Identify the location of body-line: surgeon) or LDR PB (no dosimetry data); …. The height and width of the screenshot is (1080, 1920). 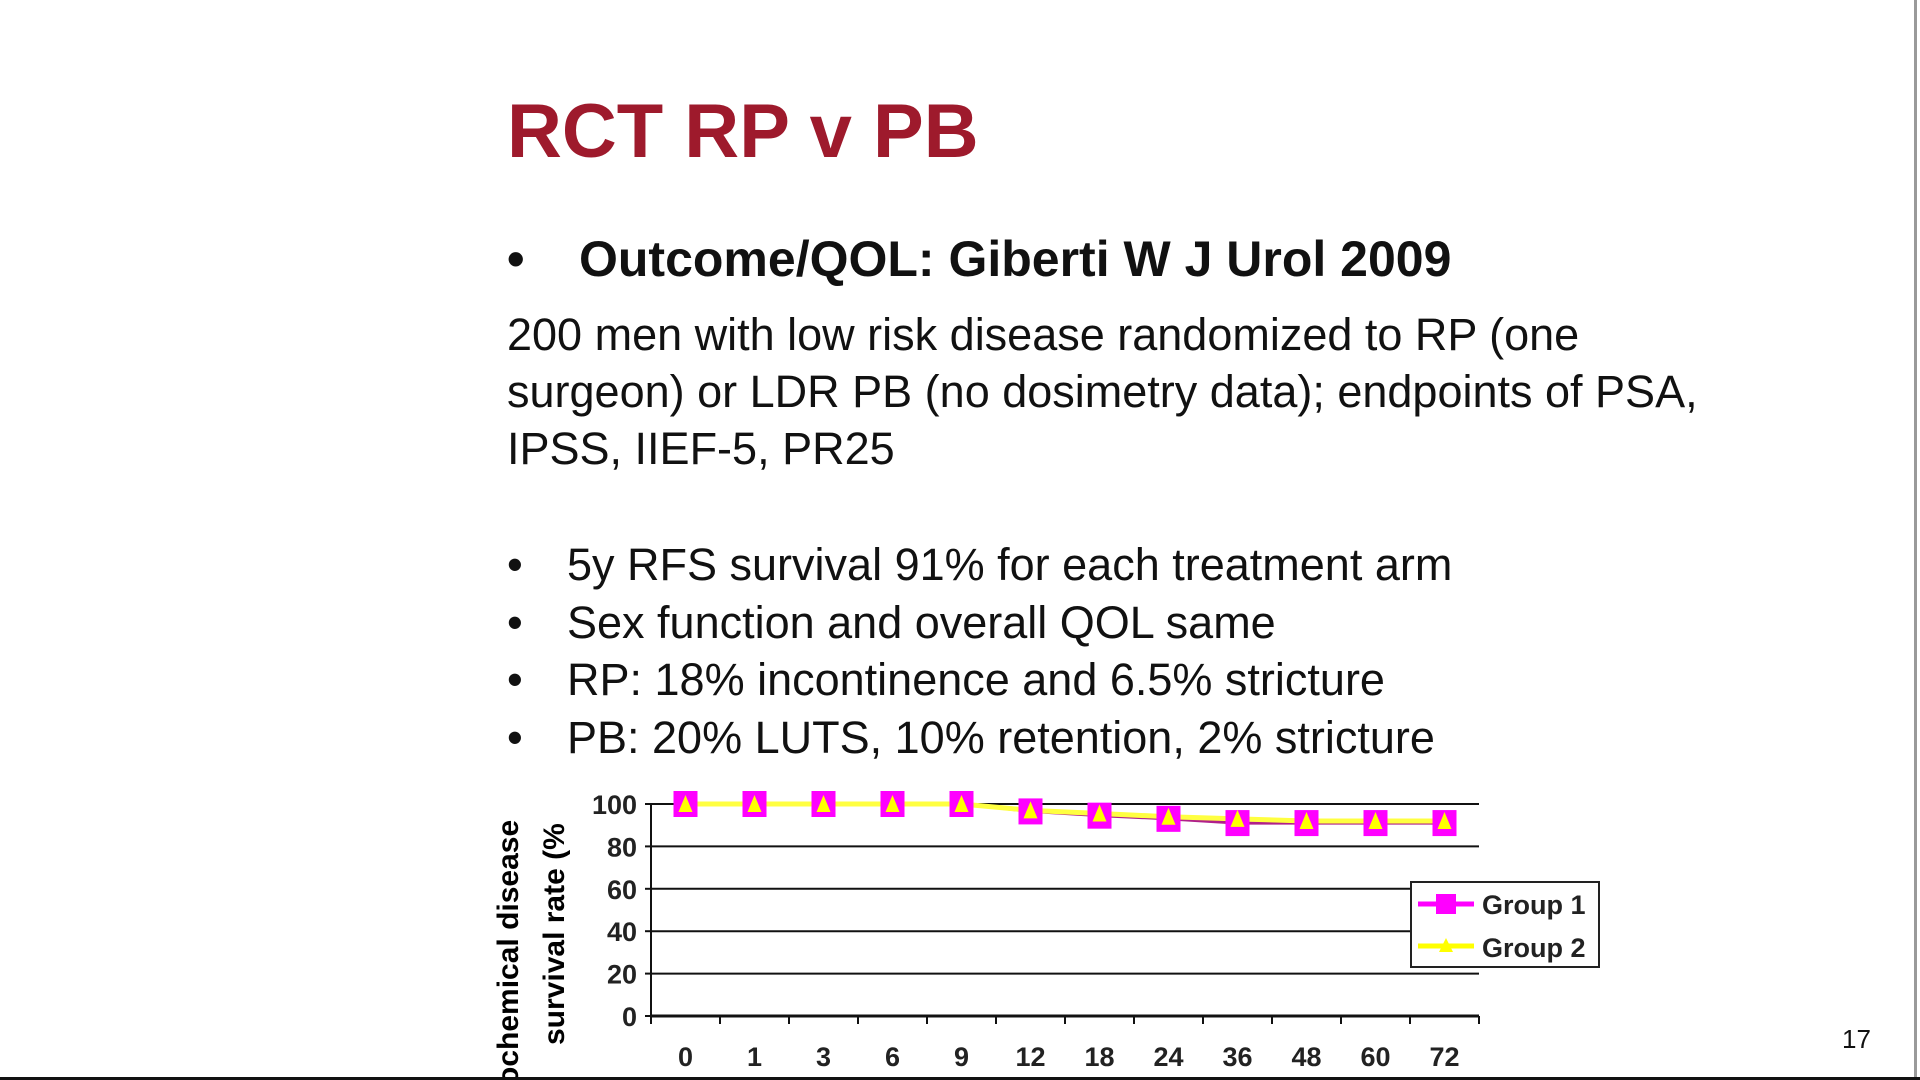
(1102, 391).